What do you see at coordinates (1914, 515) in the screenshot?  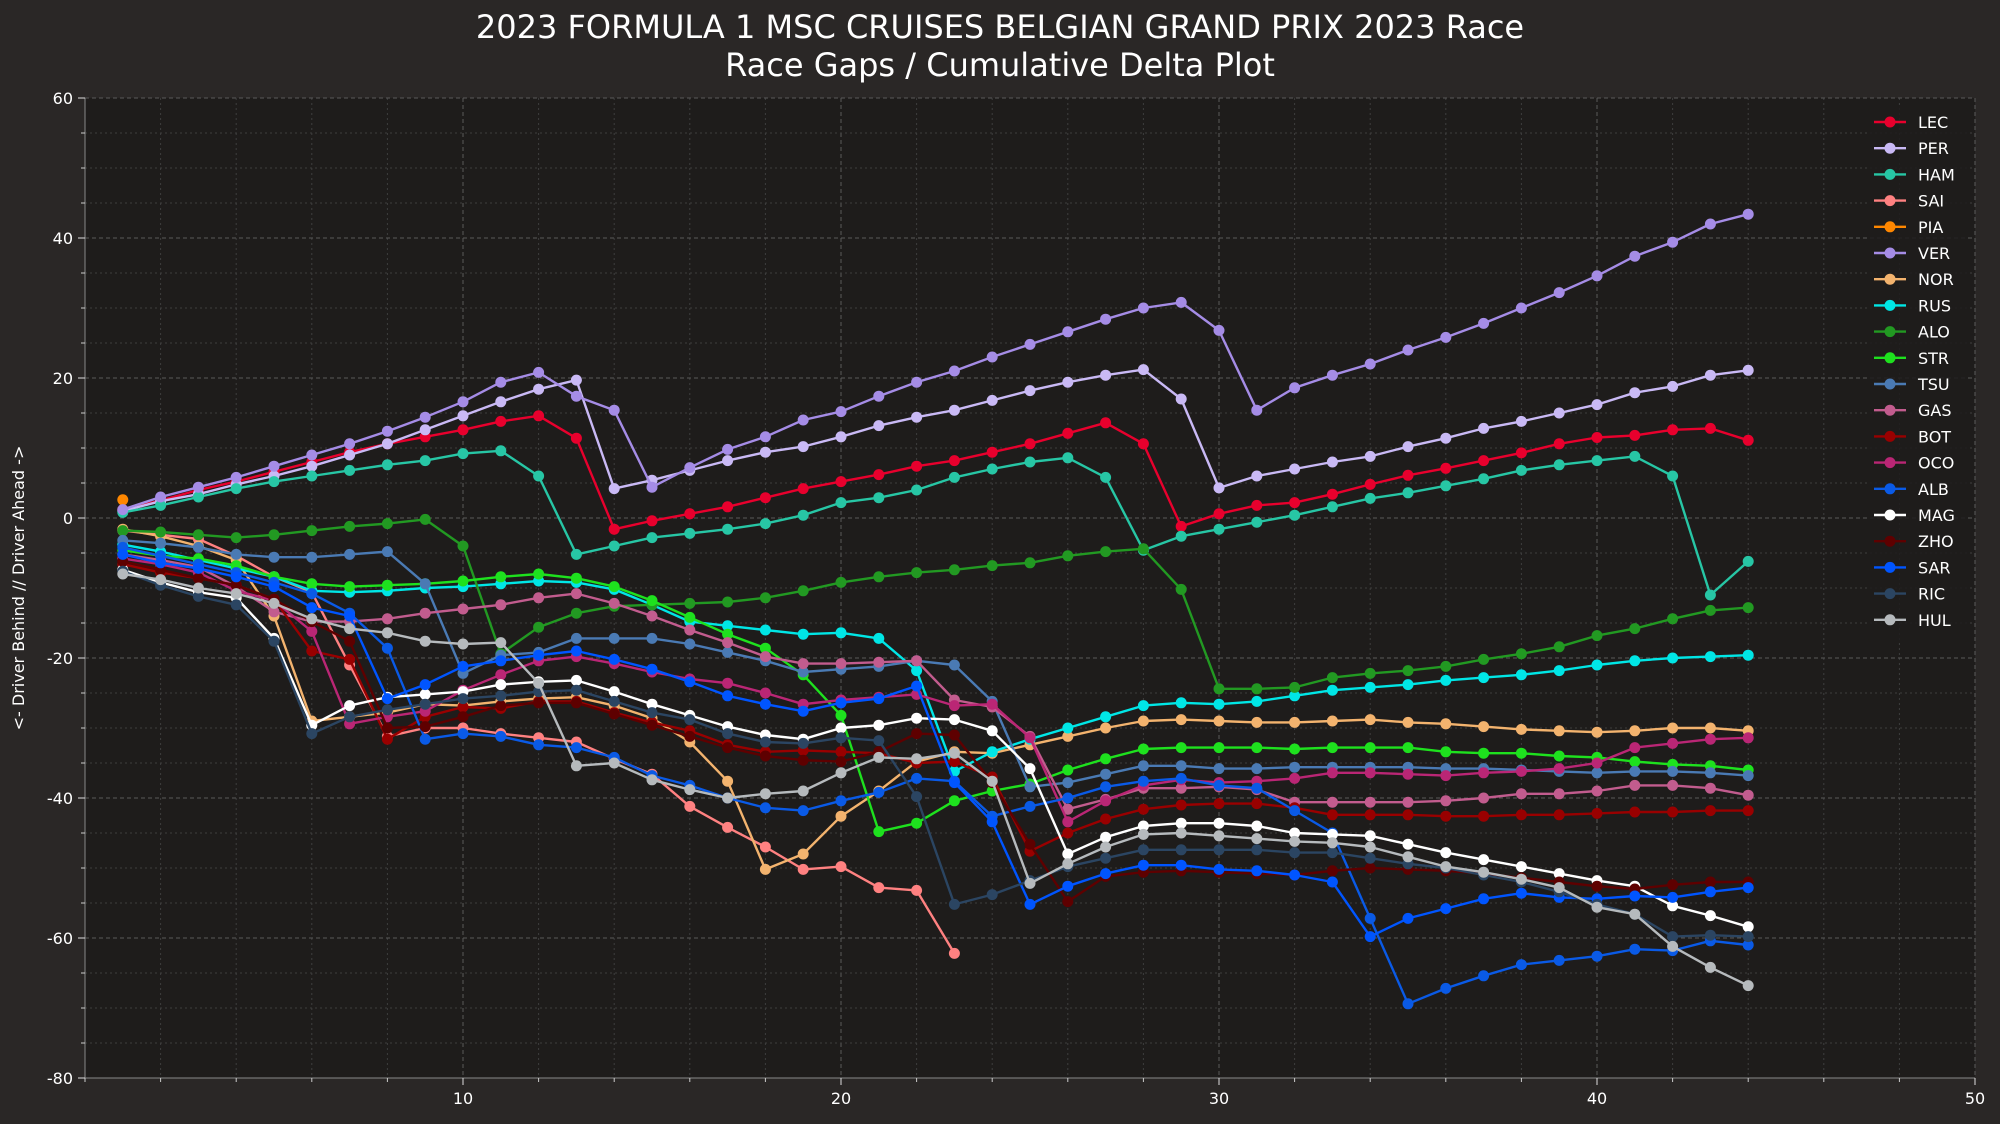 I see `legend-item-mag: MAG` at bounding box center [1914, 515].